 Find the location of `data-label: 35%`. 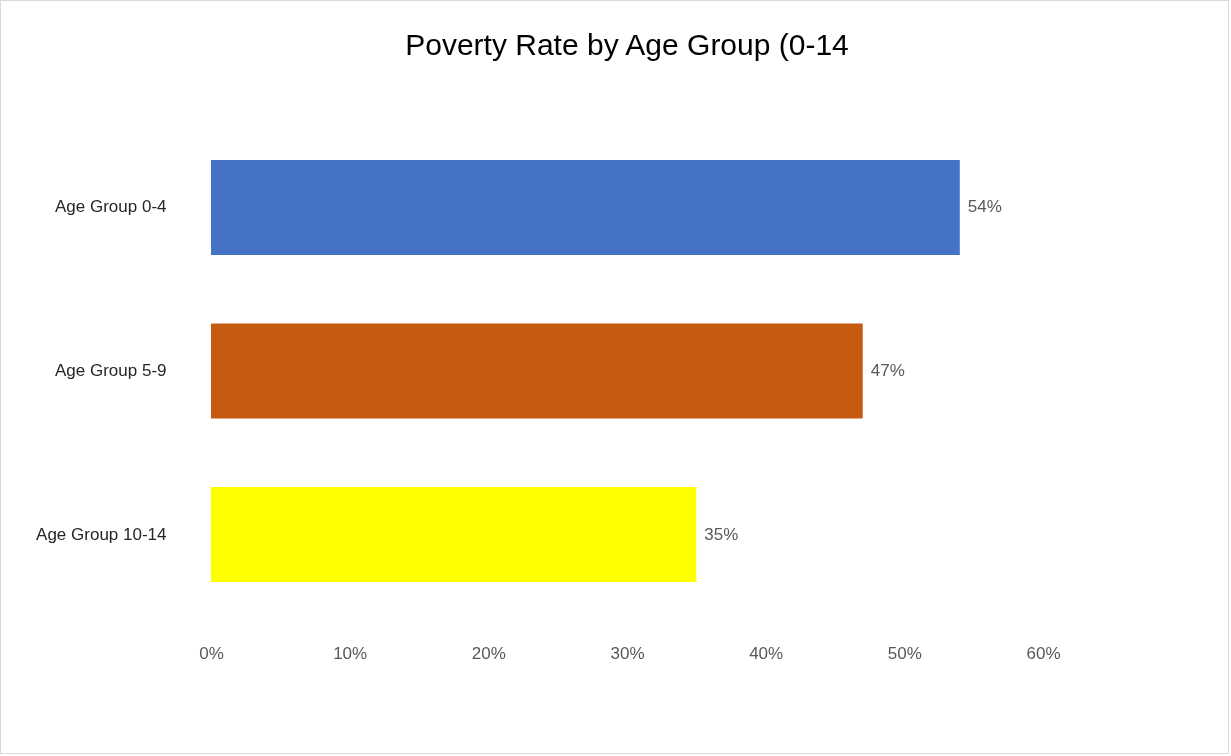

data-label: 35% is located at coordinates (721, 534).